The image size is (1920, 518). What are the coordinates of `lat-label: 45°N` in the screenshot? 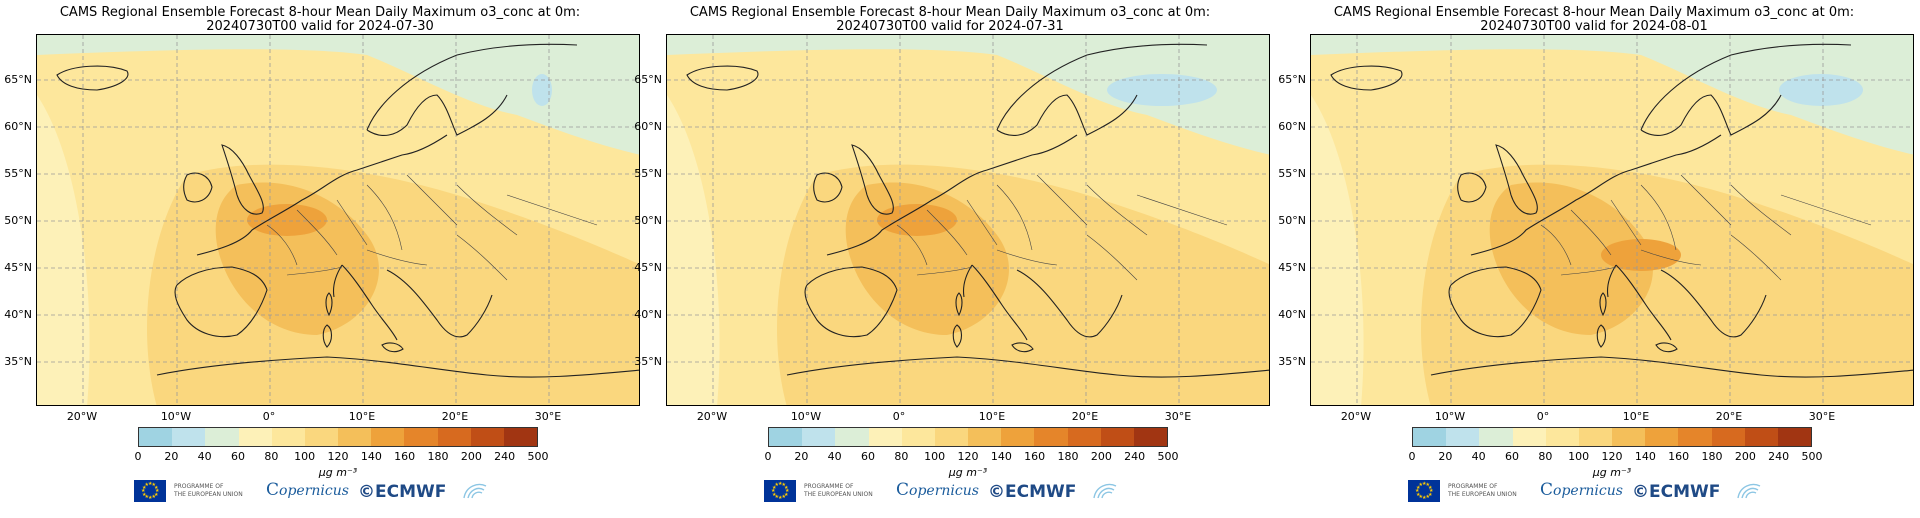 It's located at (18, 267).